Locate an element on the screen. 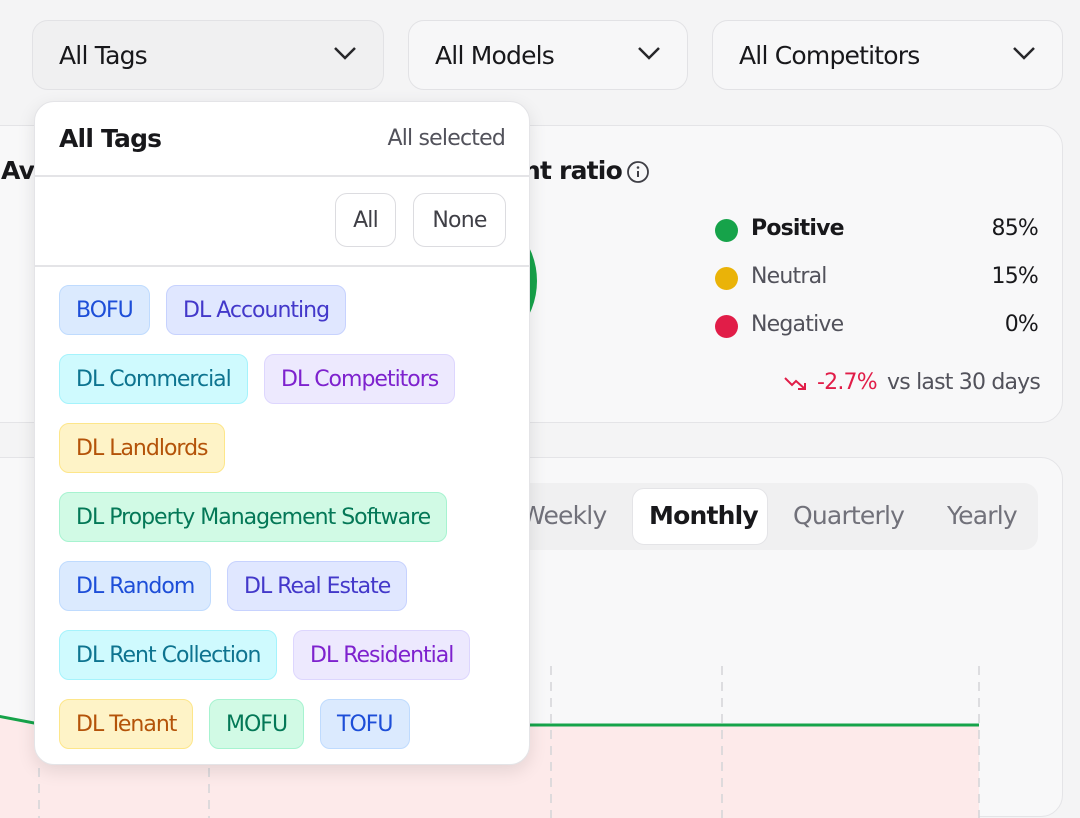  tag-chip: DL Rent Collection is located at coordinates (168, 655).